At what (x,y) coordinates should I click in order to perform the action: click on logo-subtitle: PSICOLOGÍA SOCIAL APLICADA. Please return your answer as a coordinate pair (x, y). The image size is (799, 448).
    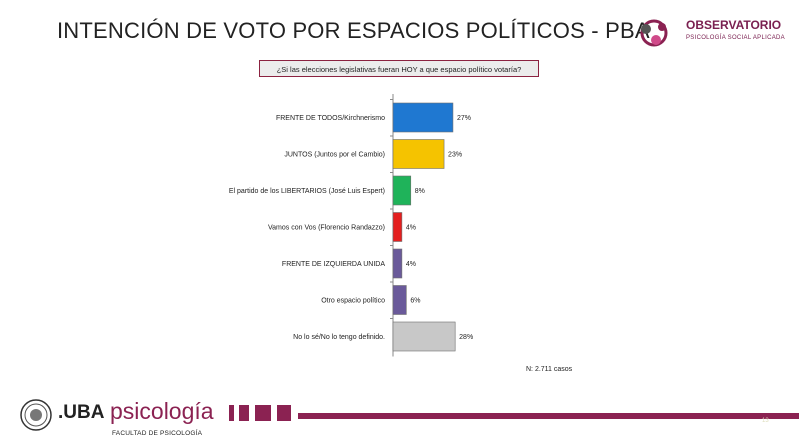
    Looking at the image, I should click on (735, 38).